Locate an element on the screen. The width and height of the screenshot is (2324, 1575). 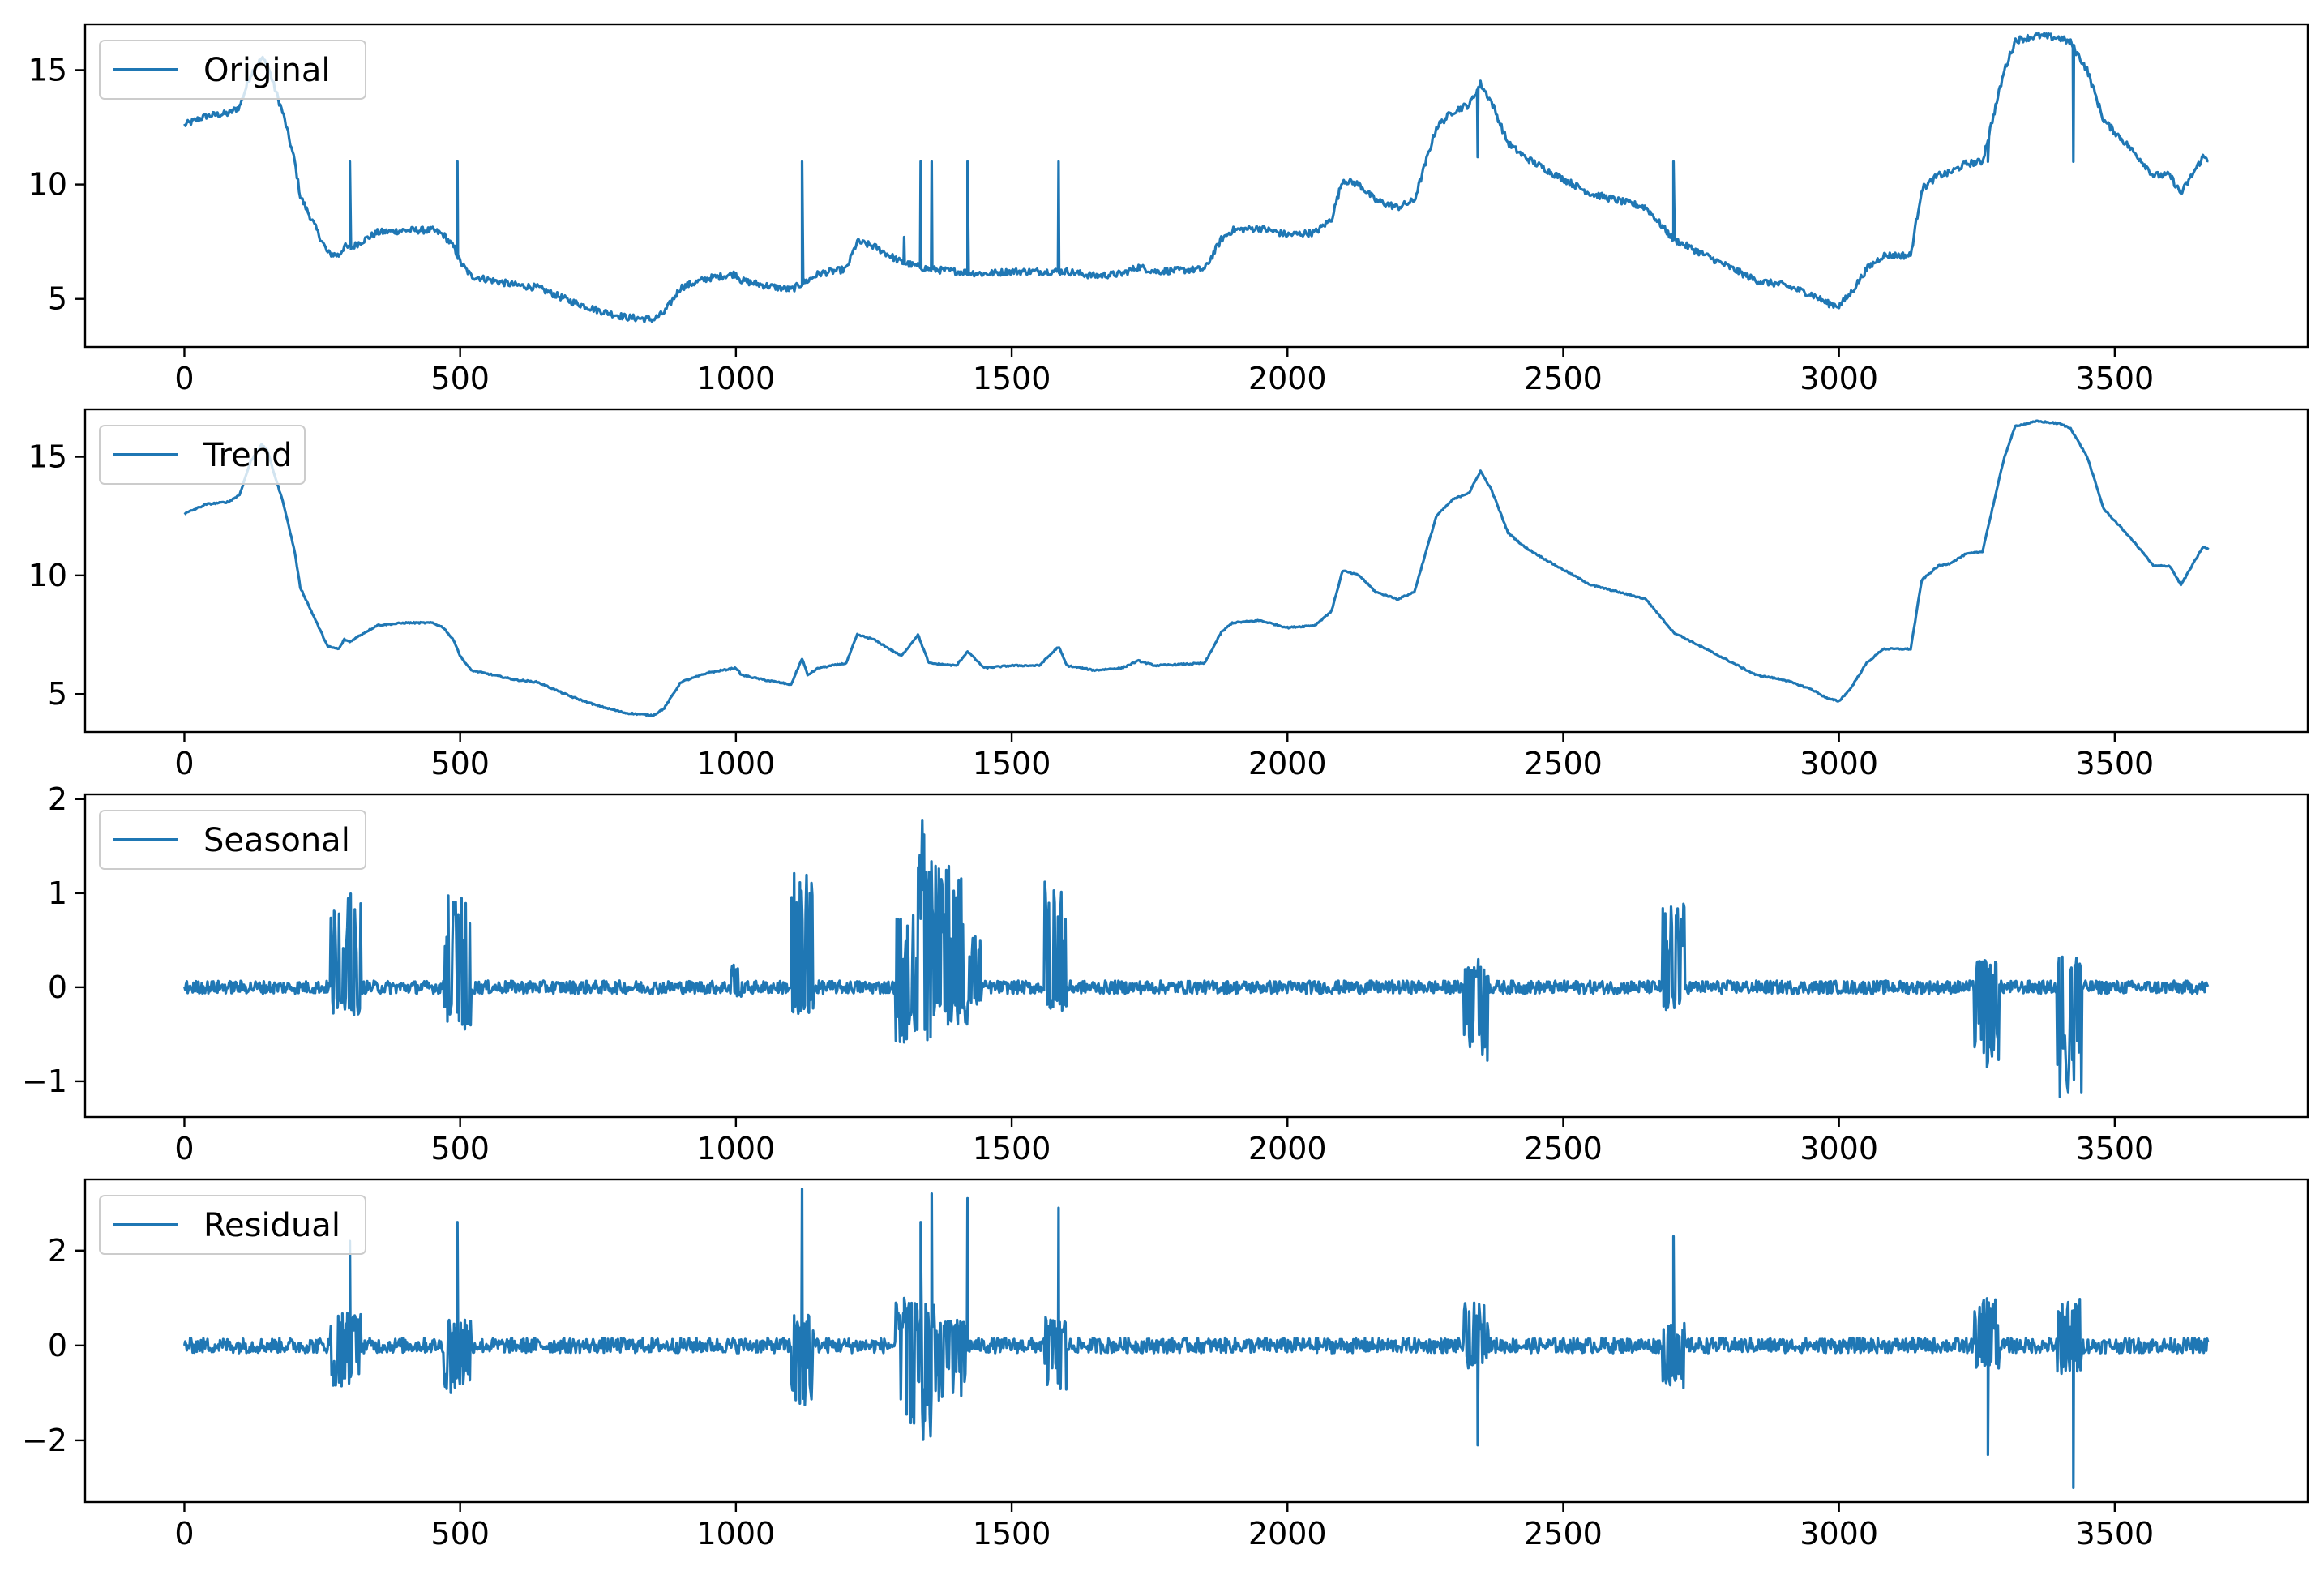
y-tick-label: 1 is located at coordinates (57, 893).